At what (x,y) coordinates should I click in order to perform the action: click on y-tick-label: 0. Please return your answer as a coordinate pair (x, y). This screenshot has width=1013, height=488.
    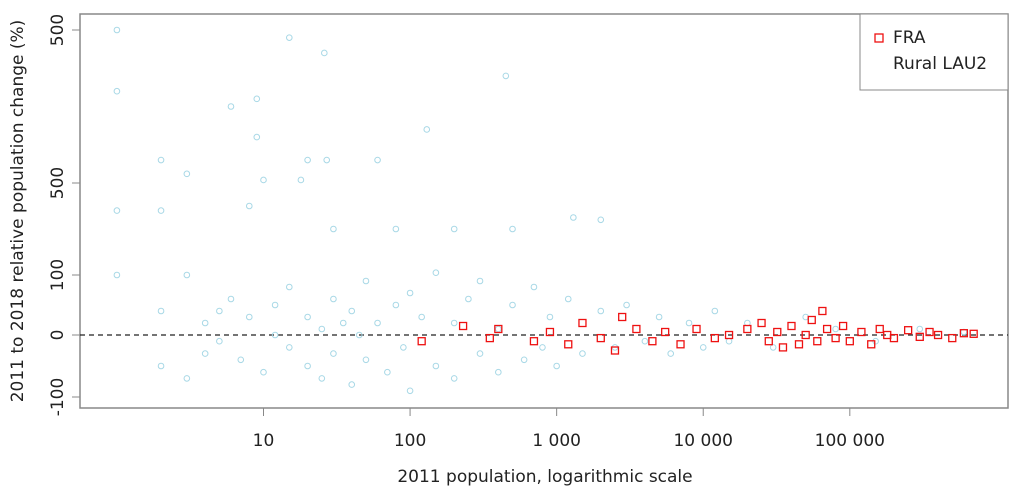
    Looking at the image, I should click on (58, 335).